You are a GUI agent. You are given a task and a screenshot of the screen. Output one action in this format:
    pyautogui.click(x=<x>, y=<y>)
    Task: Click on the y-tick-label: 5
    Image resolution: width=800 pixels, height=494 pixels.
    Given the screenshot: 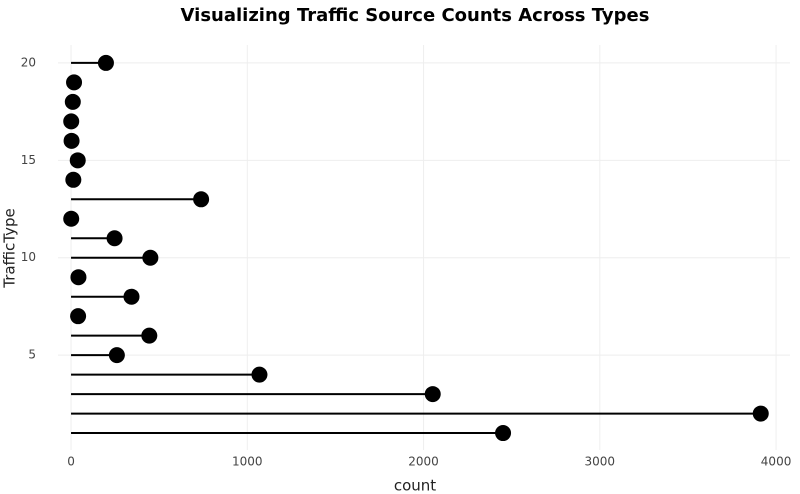 What is the action you would take?
    pyautogui.click(x=32, y=355)
    